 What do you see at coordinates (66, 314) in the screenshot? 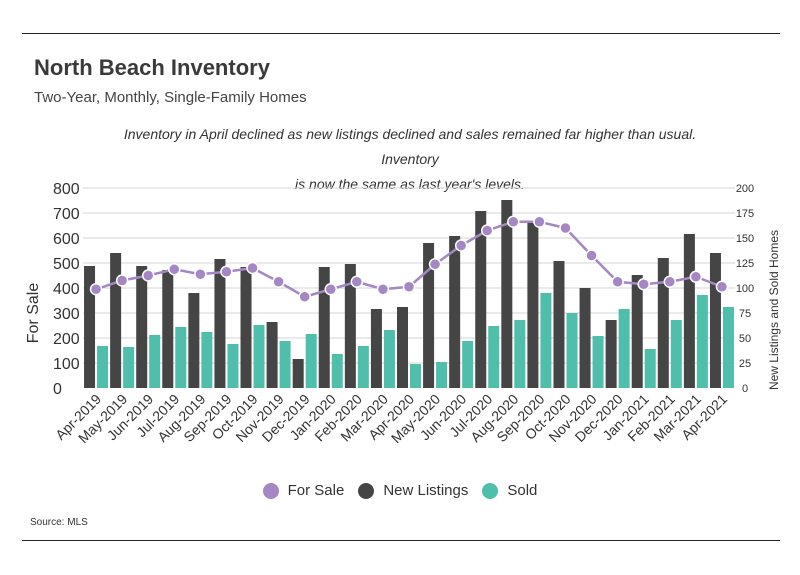
I see `y-left-tick-label: 300` at bounding box center [66, 314].